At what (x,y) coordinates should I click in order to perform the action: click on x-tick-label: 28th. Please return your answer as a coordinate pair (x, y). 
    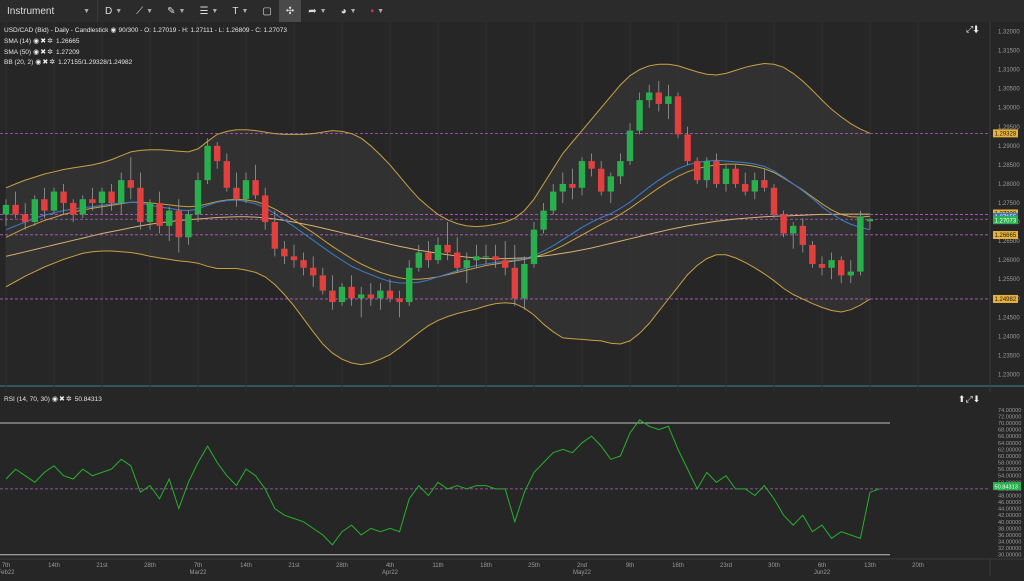
    Looking at the image, I should click on (342, 566).